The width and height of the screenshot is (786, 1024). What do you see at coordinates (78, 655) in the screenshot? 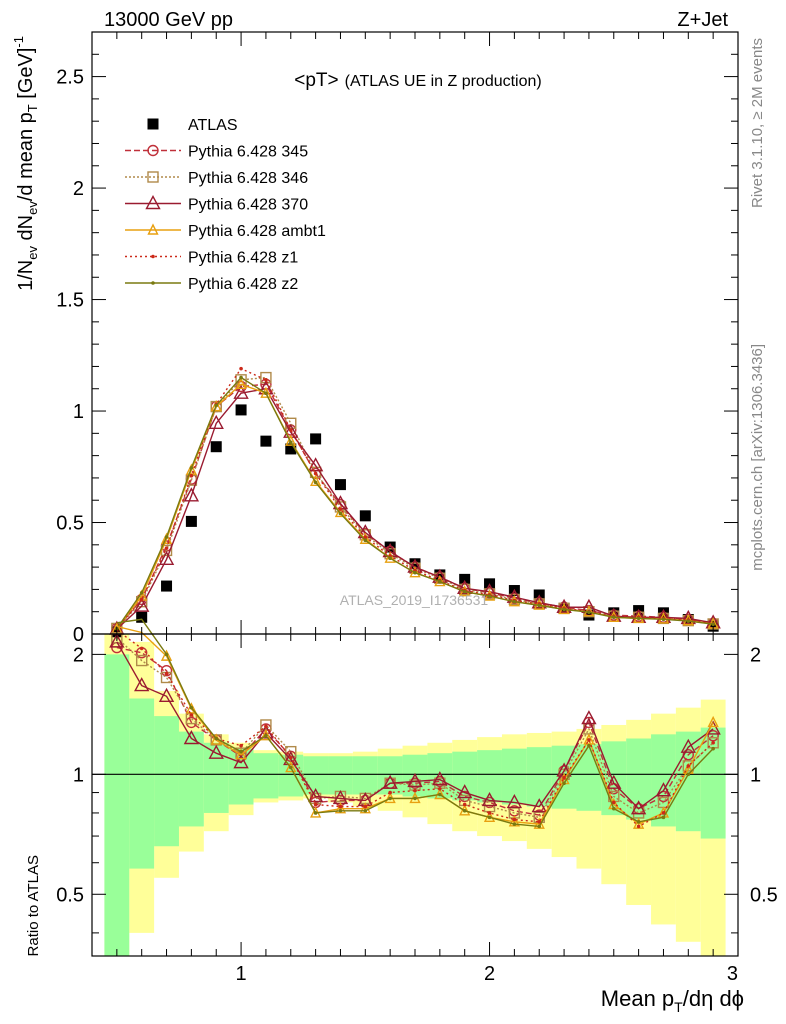
I see `ratio-y-tick-label: 2` at bounding box center [78, 655].